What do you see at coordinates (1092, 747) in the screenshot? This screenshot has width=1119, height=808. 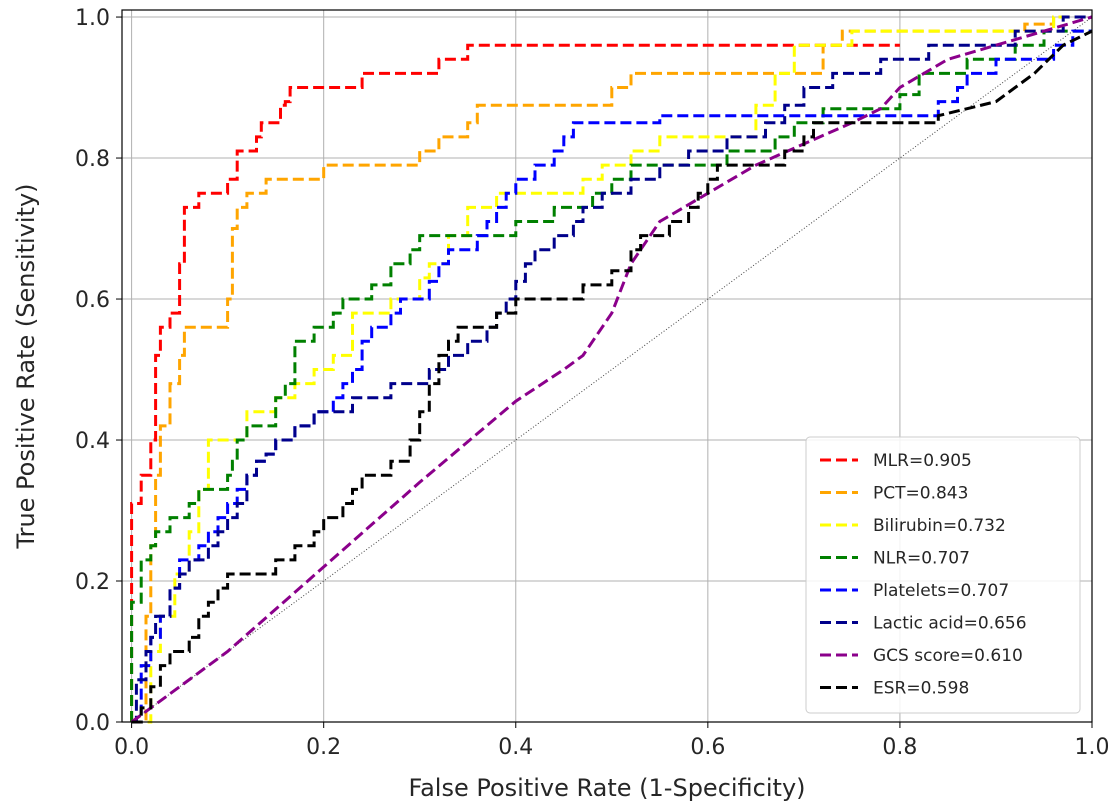 I see `x-tick-label: 1.0` at bounding box center [1092, 747].